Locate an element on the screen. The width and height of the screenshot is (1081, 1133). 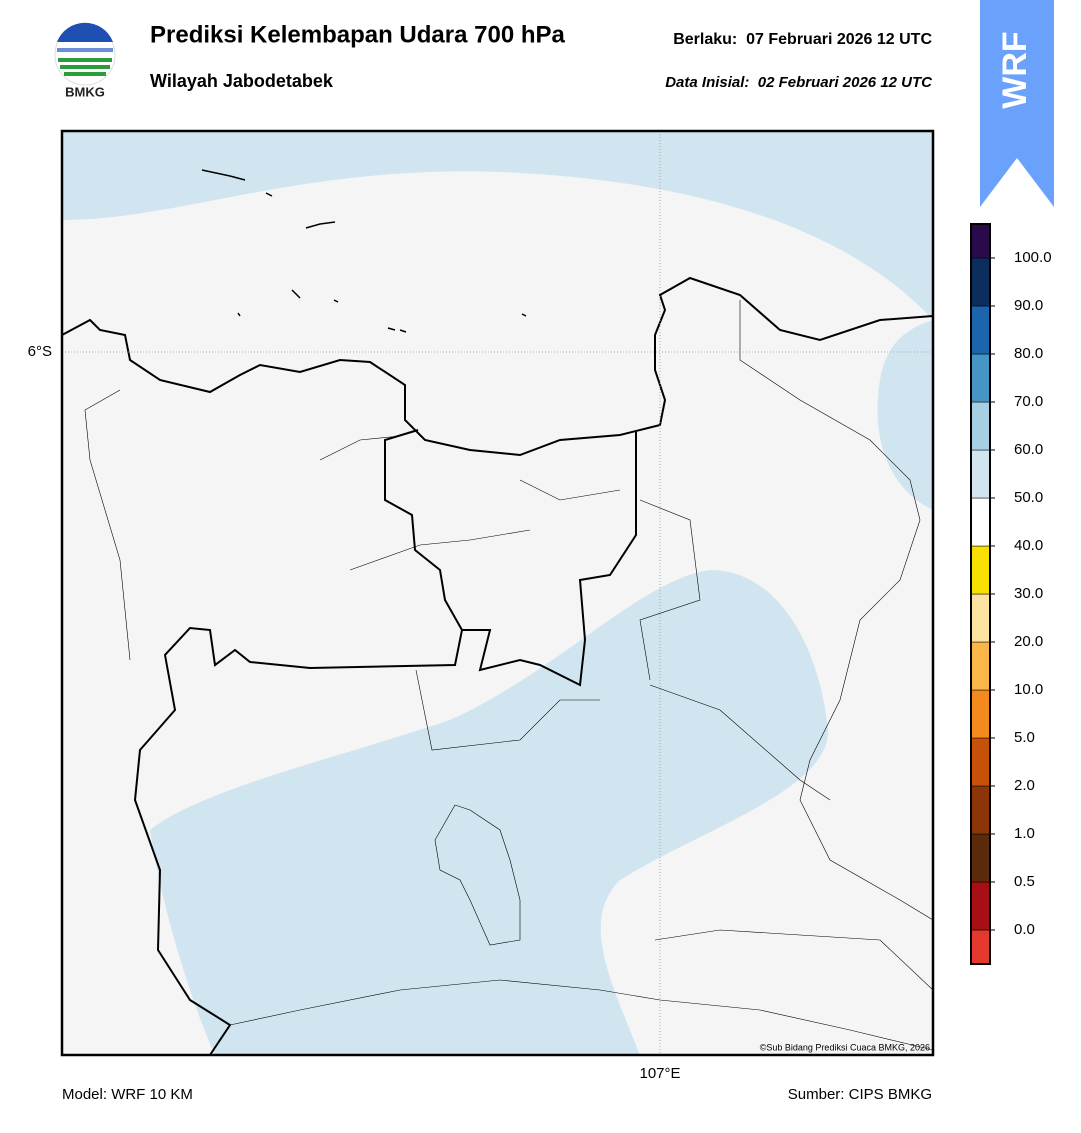
footer-model: Model: WRF 10 KM is located at coordinates (127, 1094).